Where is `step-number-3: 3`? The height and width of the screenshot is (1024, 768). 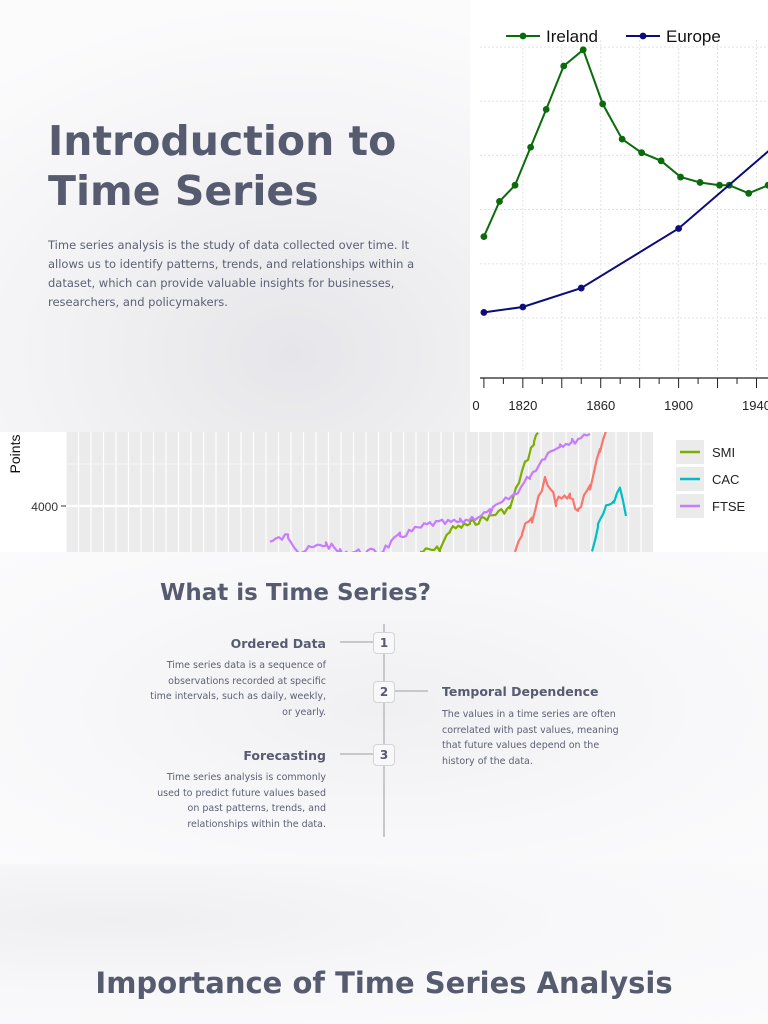
step-number-3: 3 is located at coordinates (384, 755).